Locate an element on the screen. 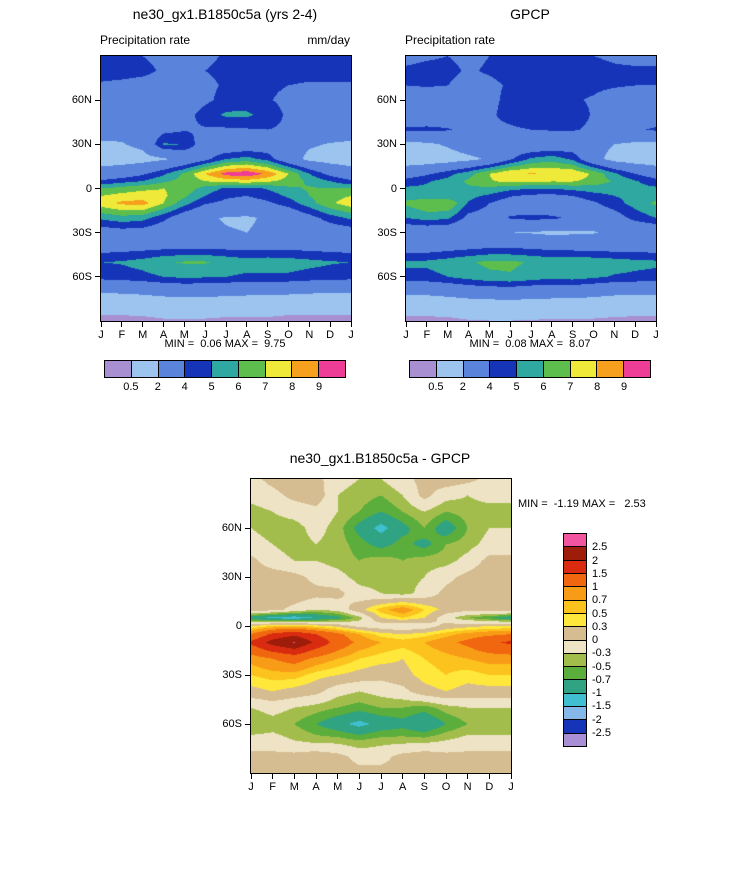 The height and width of the screenshot is (869, 733). colorbar-tick-label: -1.5 is located at coordinates (601, 706).